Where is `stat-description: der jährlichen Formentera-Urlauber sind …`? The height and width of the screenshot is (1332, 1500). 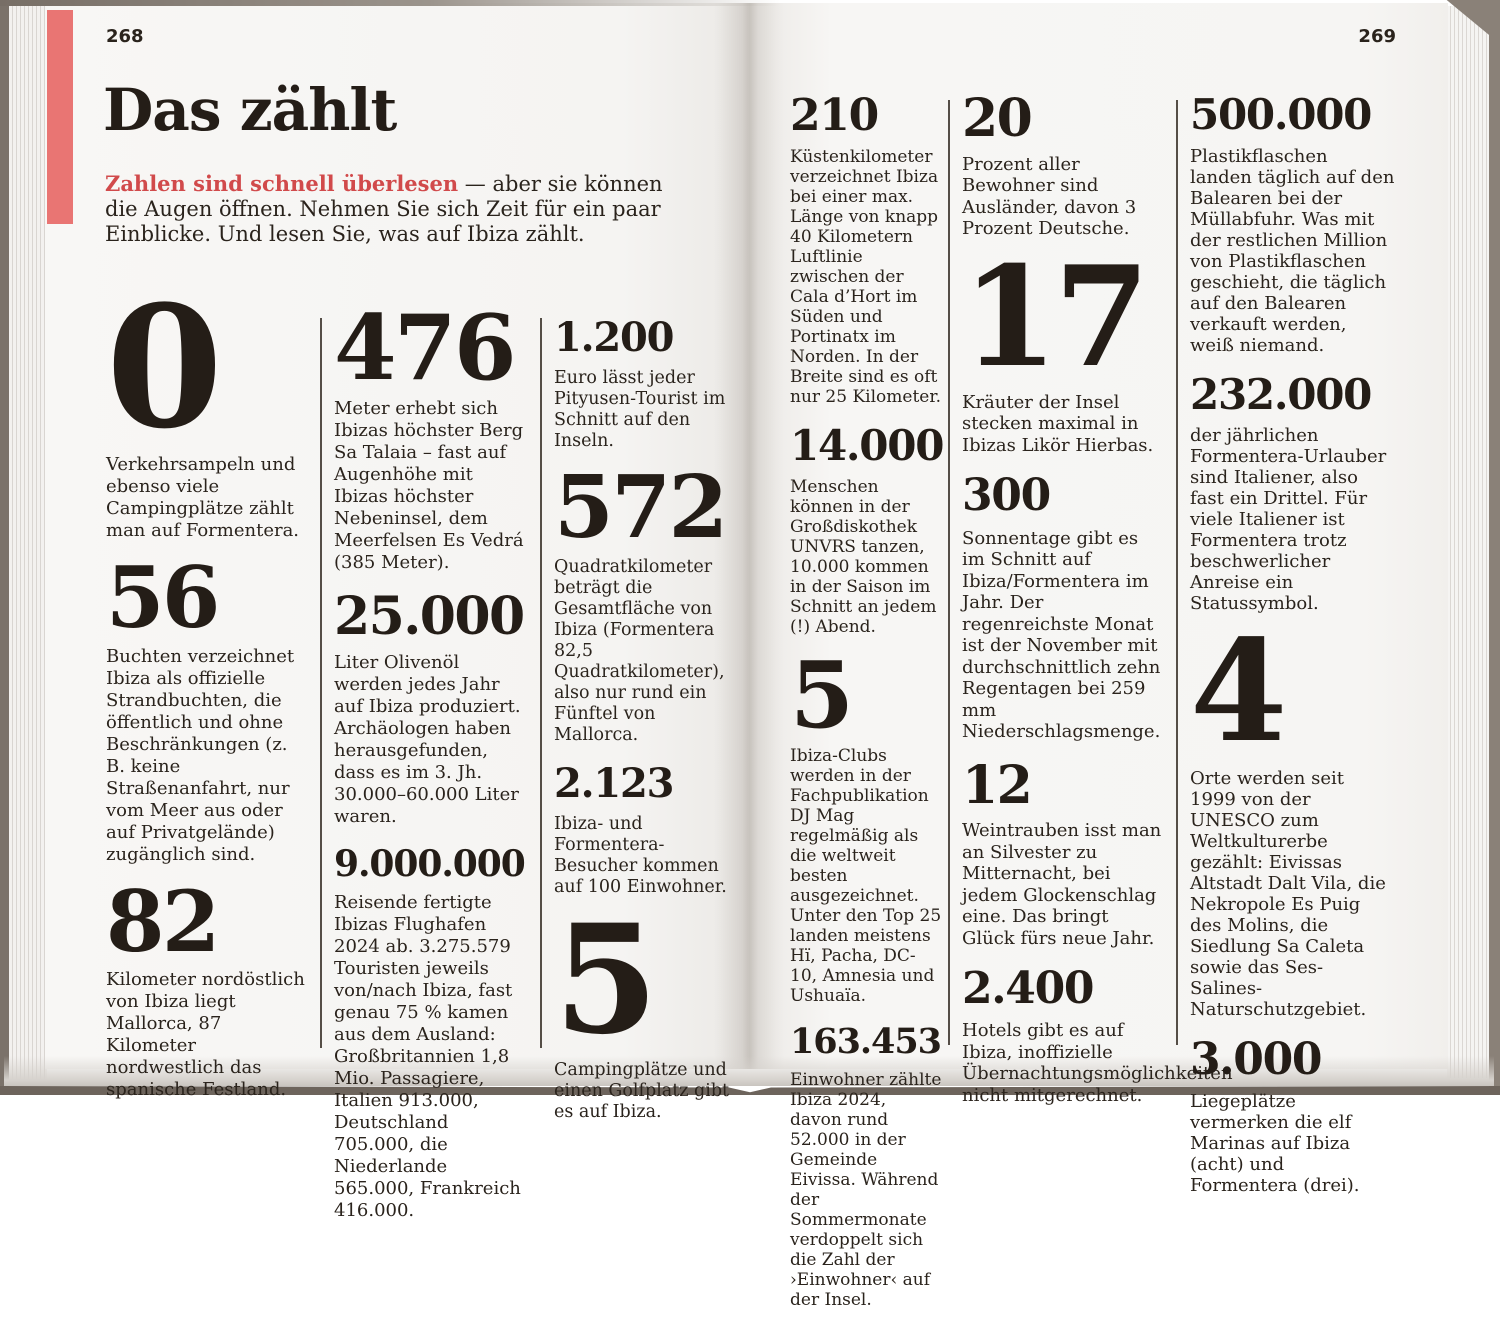 stat-description: der jährlichen Formentera-Urlauber sind … is located at coordinates (1288, 520).